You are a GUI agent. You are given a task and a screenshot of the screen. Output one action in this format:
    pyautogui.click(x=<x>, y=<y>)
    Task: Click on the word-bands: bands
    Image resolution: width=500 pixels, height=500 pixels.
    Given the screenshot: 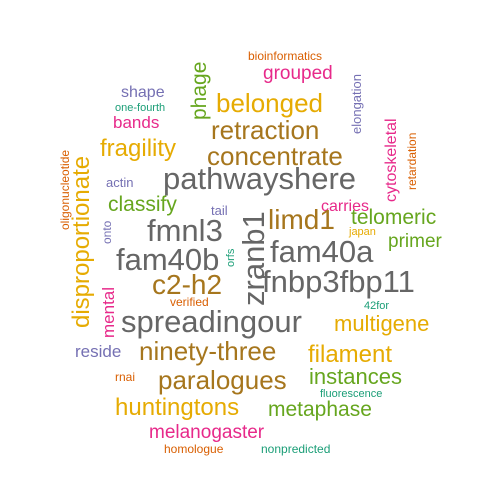 What is the action you would take?
    pyautogui.click(x=136, y=122)
    